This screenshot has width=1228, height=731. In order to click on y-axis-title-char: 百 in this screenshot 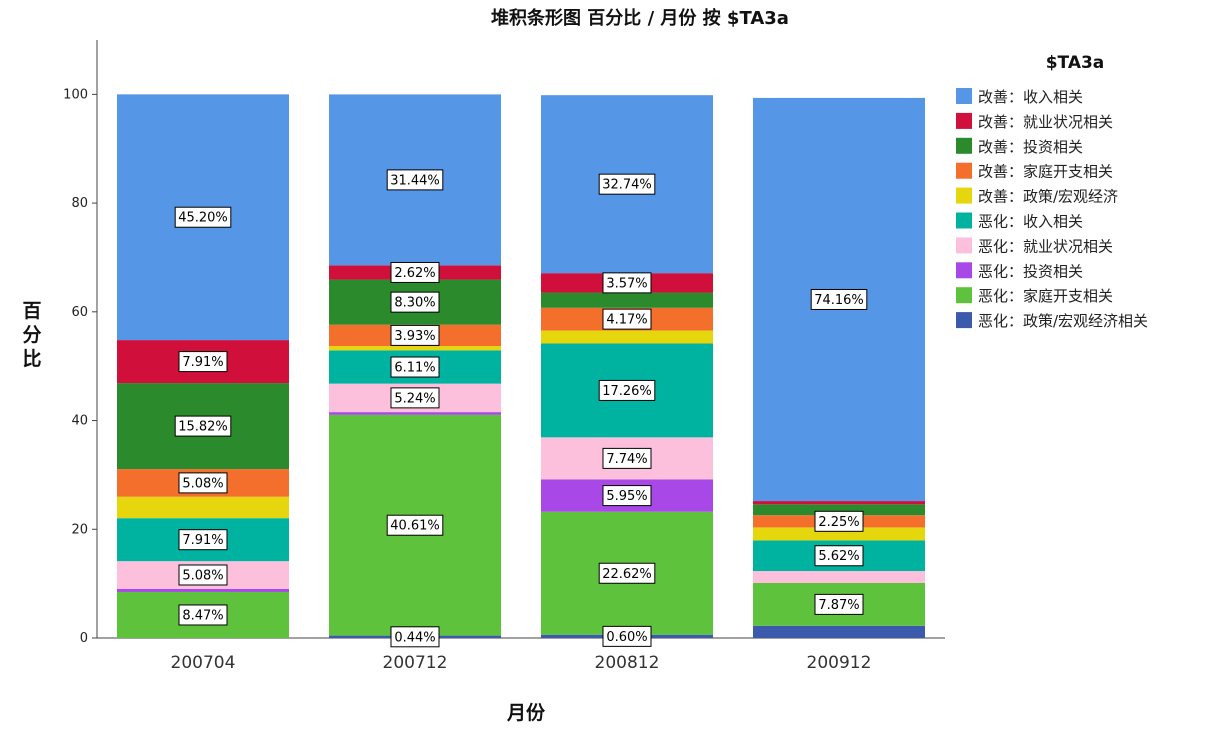, I will do `click(31, 311)`.